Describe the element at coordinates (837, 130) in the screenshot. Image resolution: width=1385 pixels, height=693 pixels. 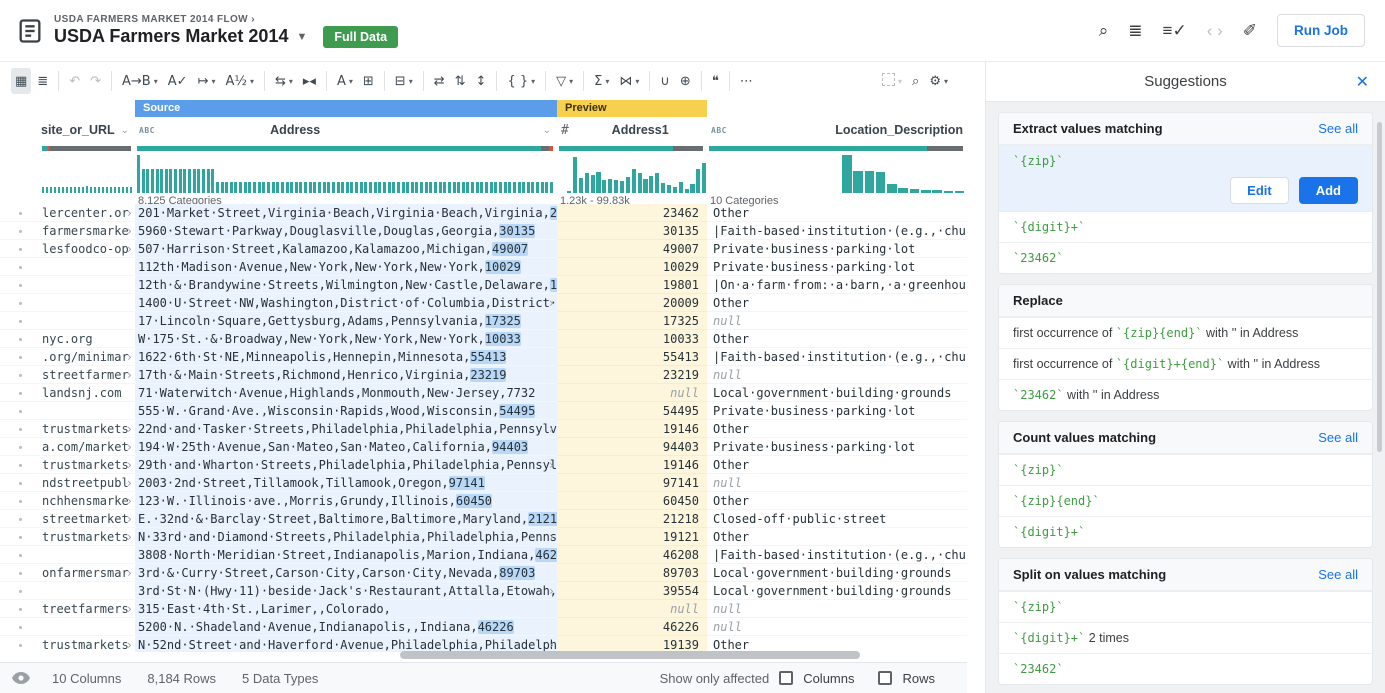
I see `location-description-header: ABC Location_Description` at that location.